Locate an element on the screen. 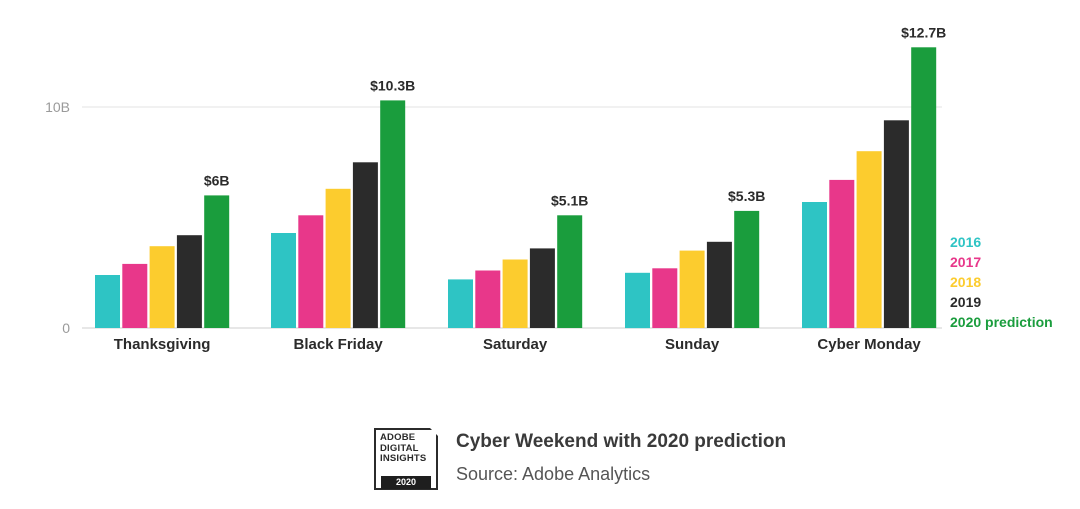 This screenshot has height=509, width=1080. bar-black-friday-2019 is located at coordinates (365, 245).